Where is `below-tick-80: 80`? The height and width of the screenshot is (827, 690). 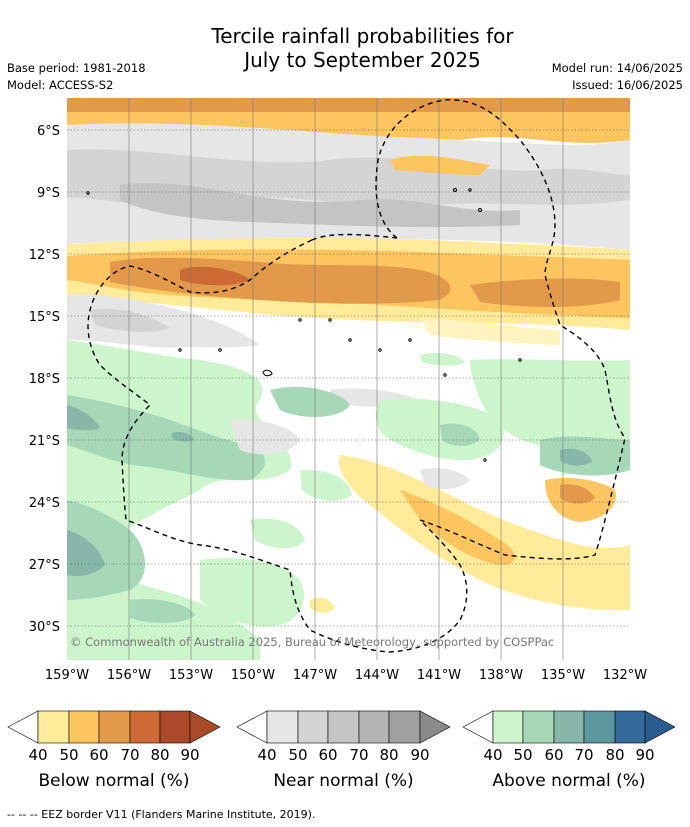
below-tick-80: 80 is located at coordinates (159, 755).